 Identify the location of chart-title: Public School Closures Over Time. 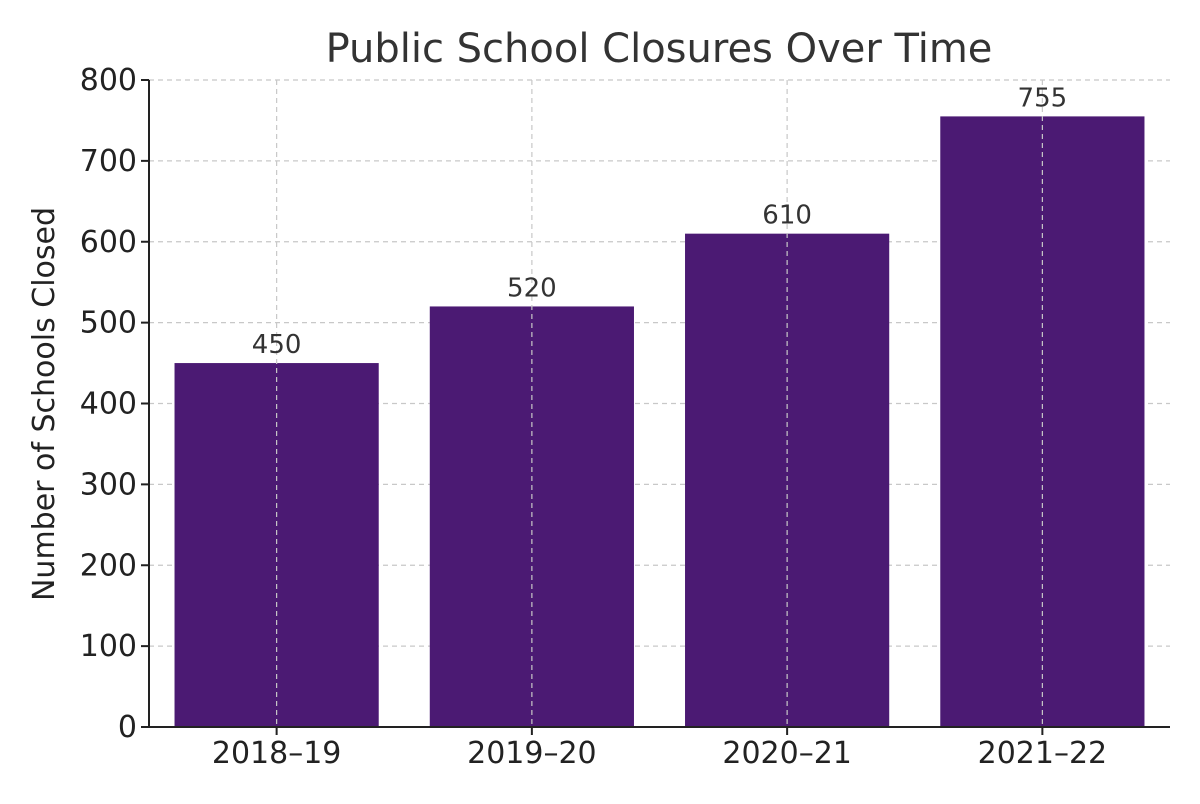
(659, 49).